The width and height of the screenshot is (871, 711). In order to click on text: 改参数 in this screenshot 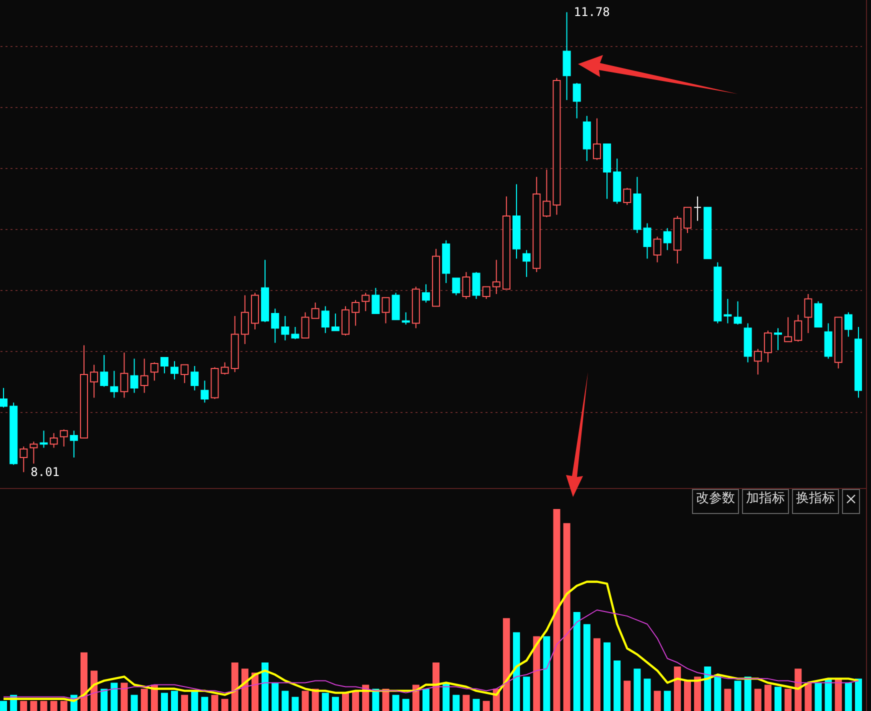, I will do `click(715, 501)`.